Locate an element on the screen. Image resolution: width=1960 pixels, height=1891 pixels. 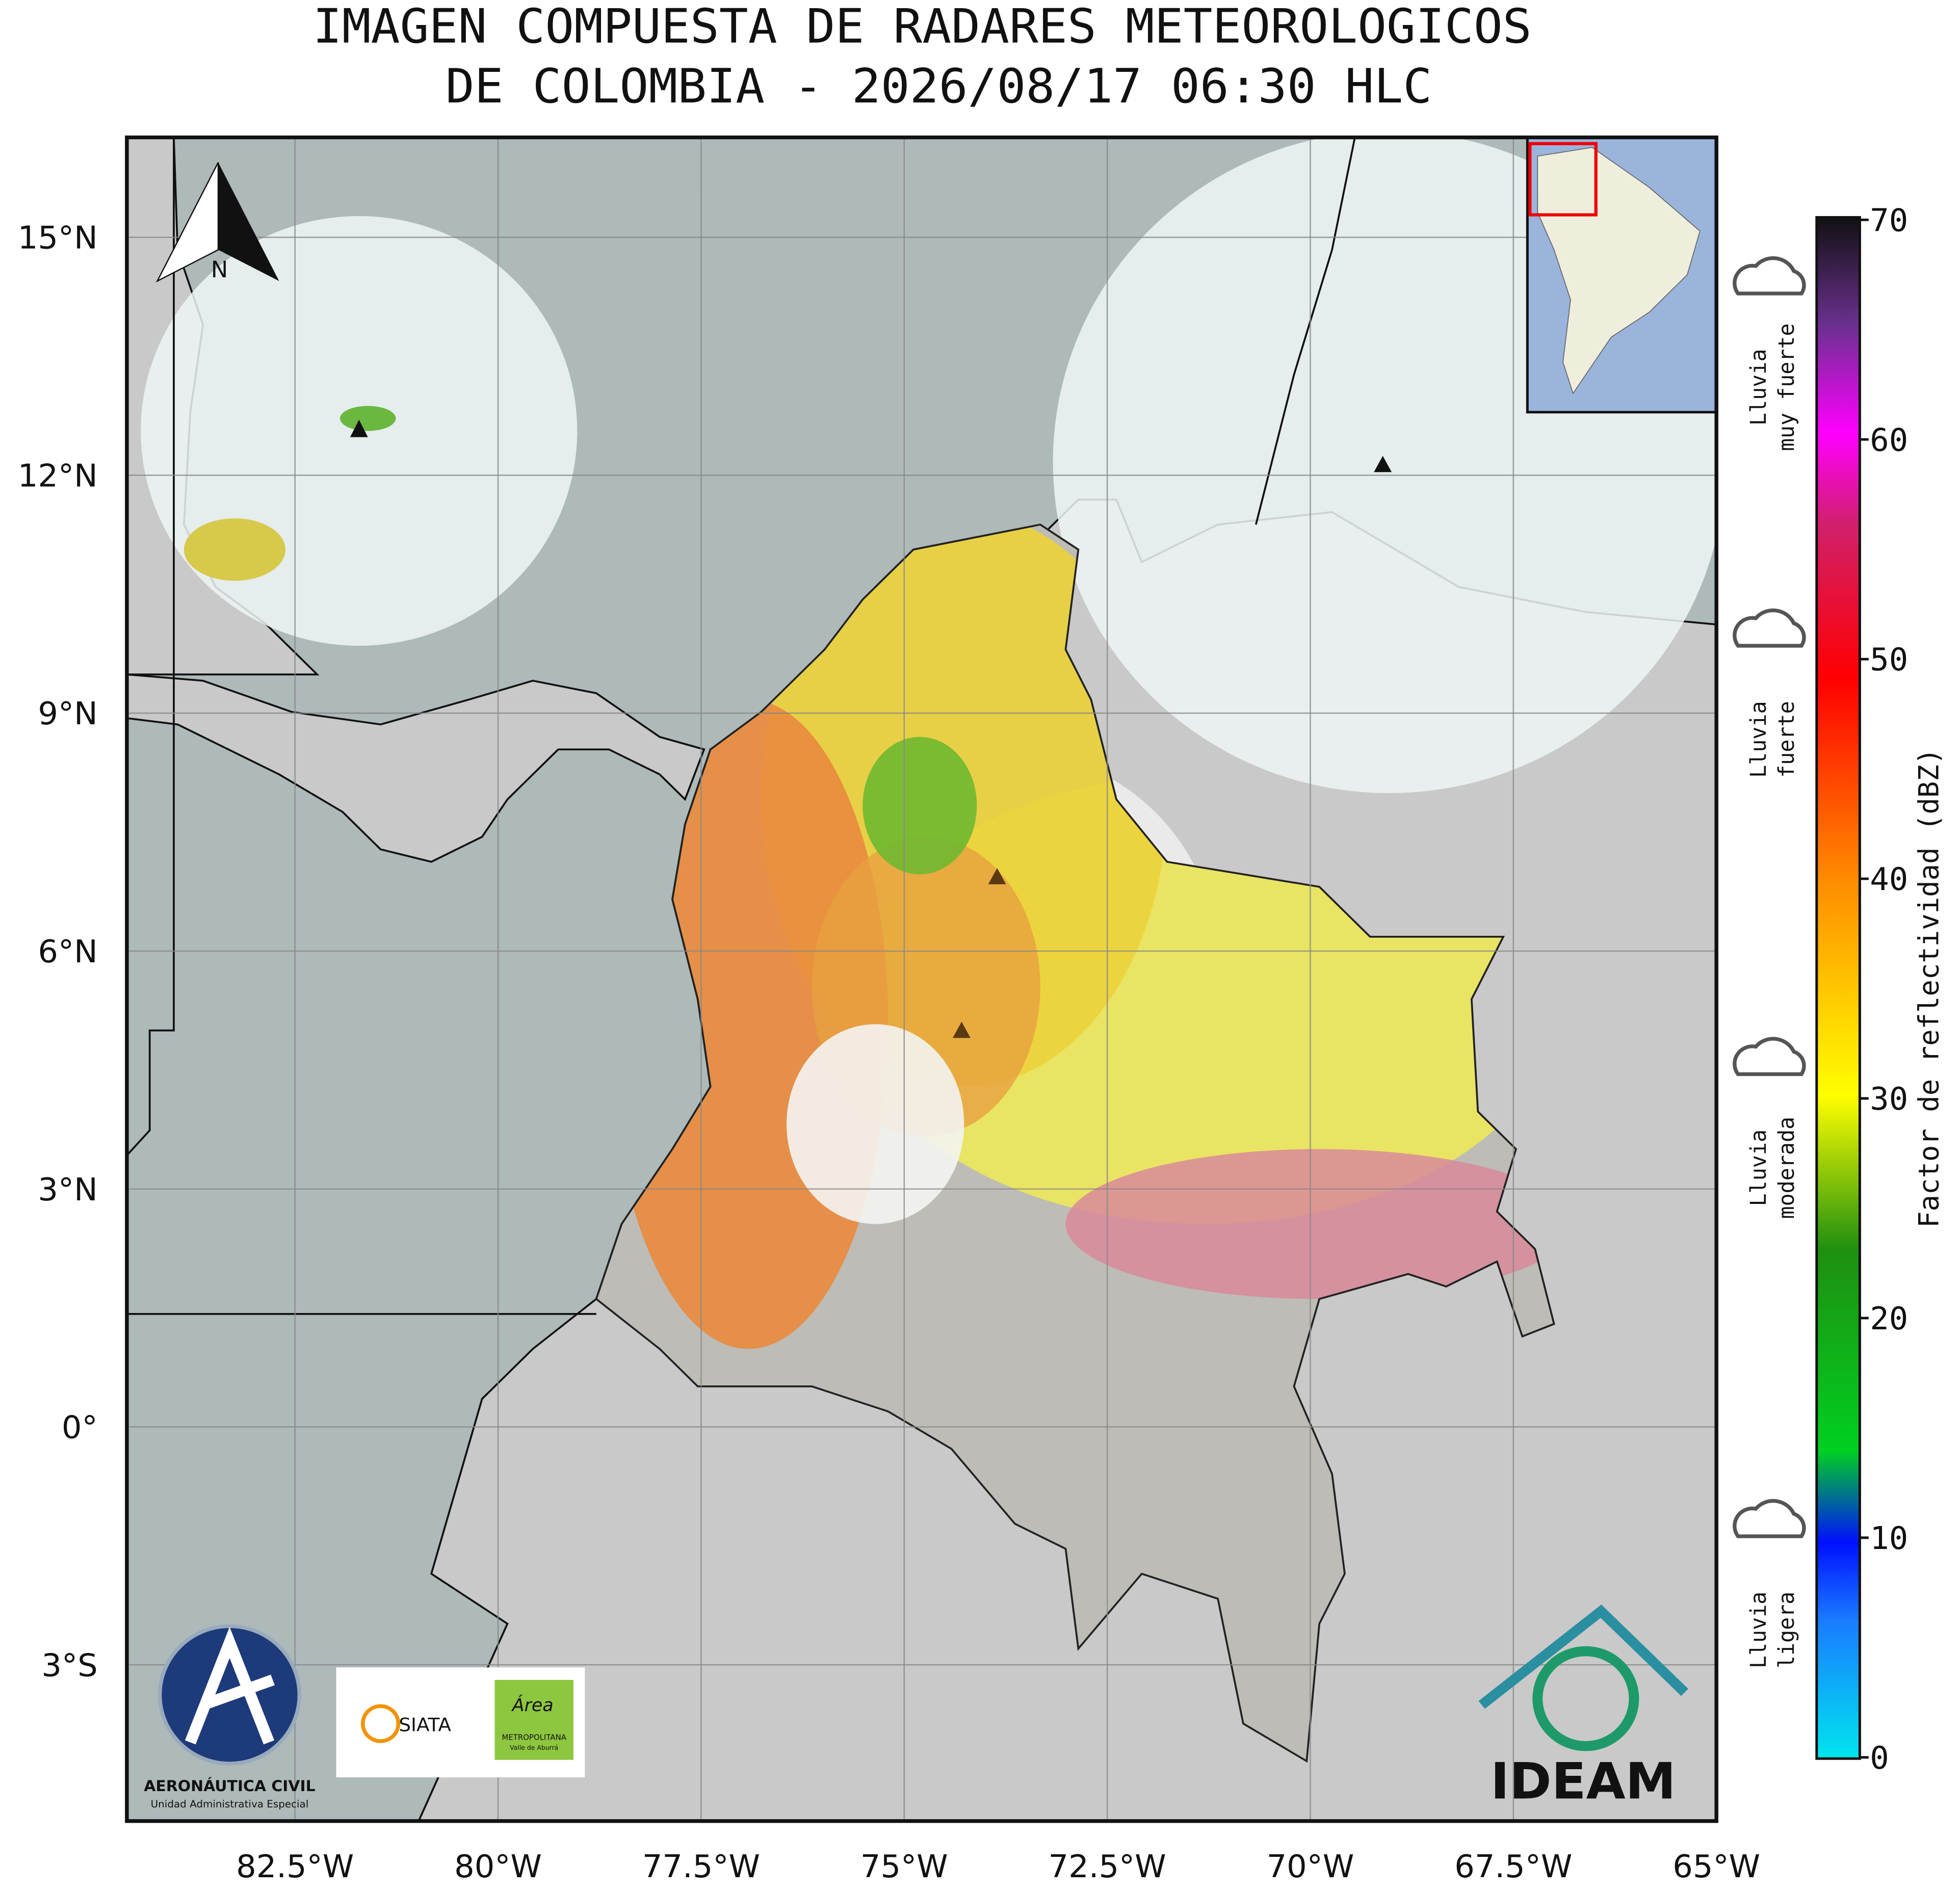
north-label: N is located at coordinates (219, 270).